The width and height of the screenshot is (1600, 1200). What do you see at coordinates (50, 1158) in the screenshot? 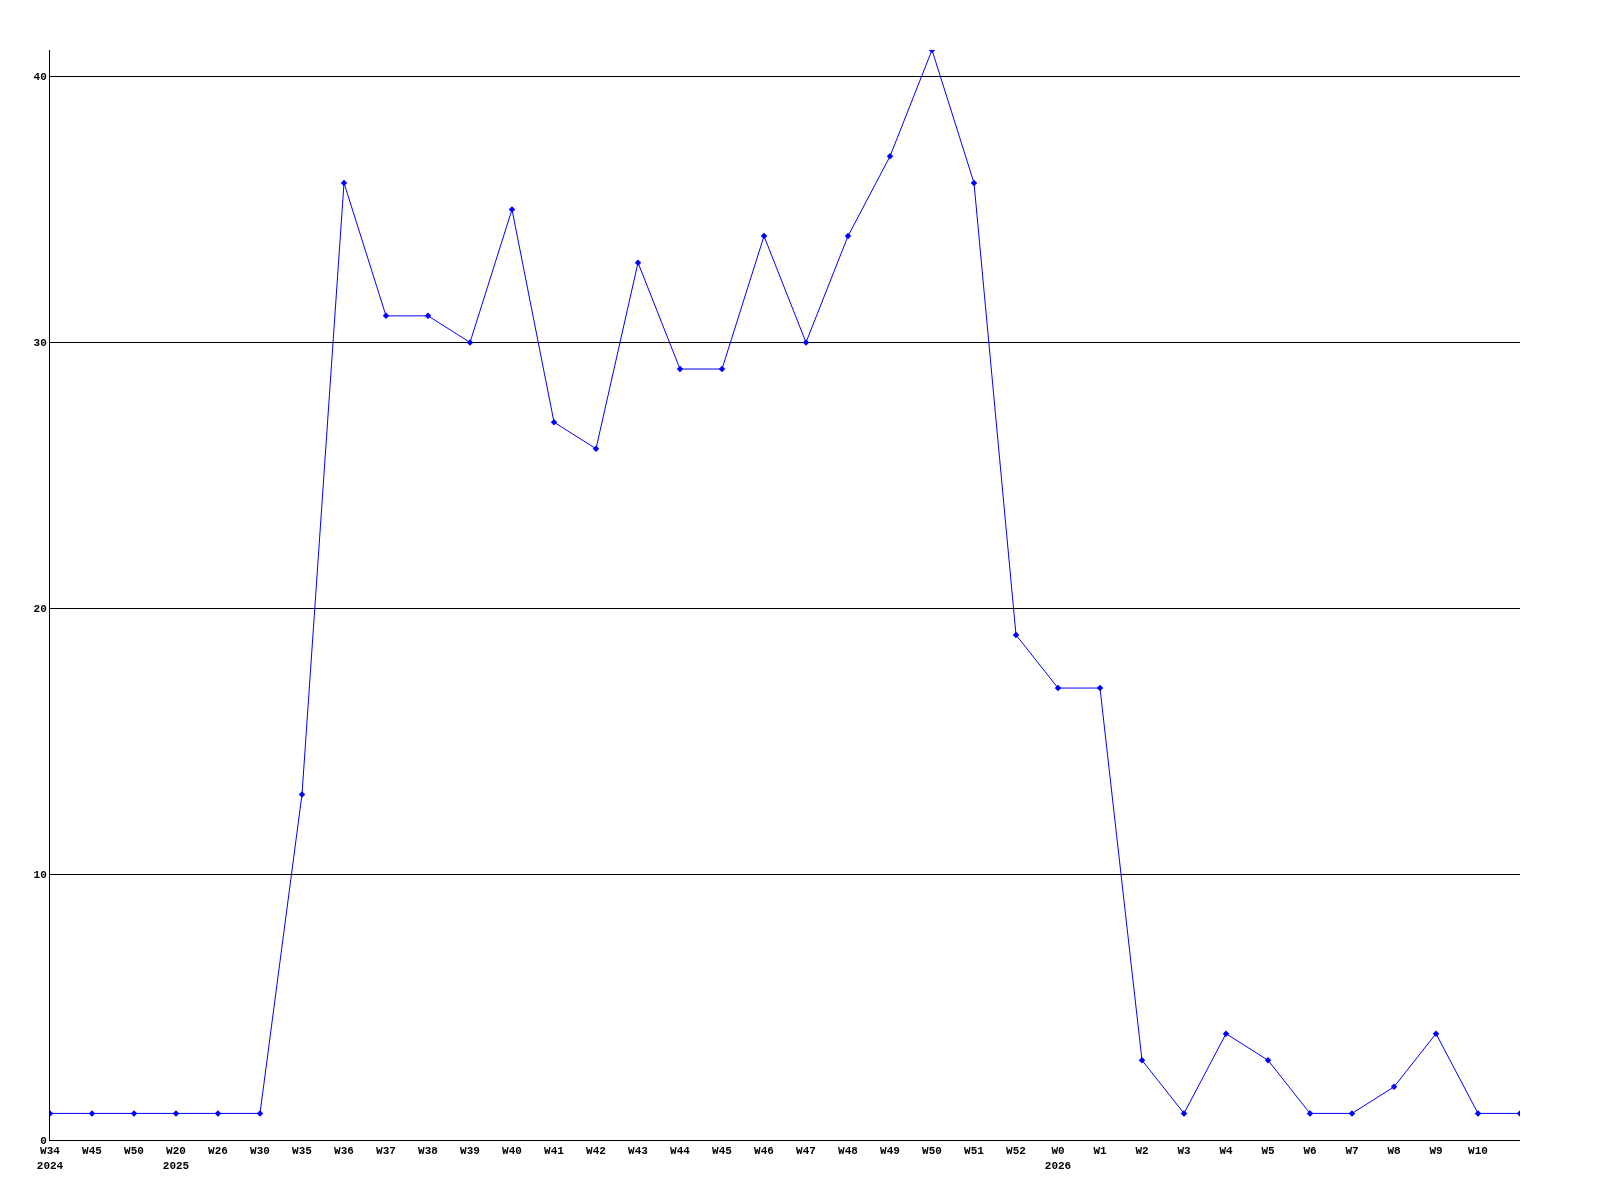
I see `x-tick-label: W34 2024` at bounding box center [50, 1158].